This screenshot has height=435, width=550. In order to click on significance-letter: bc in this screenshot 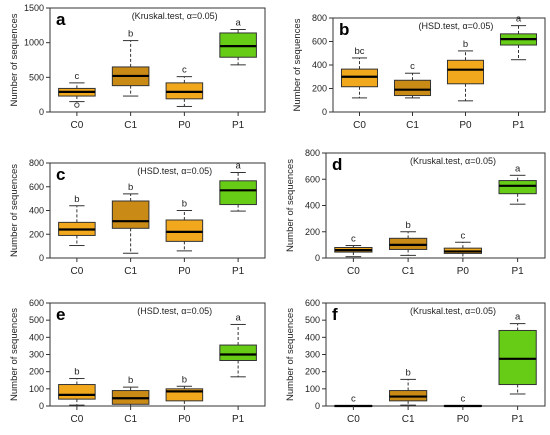, I will do `click(359, 51)`.